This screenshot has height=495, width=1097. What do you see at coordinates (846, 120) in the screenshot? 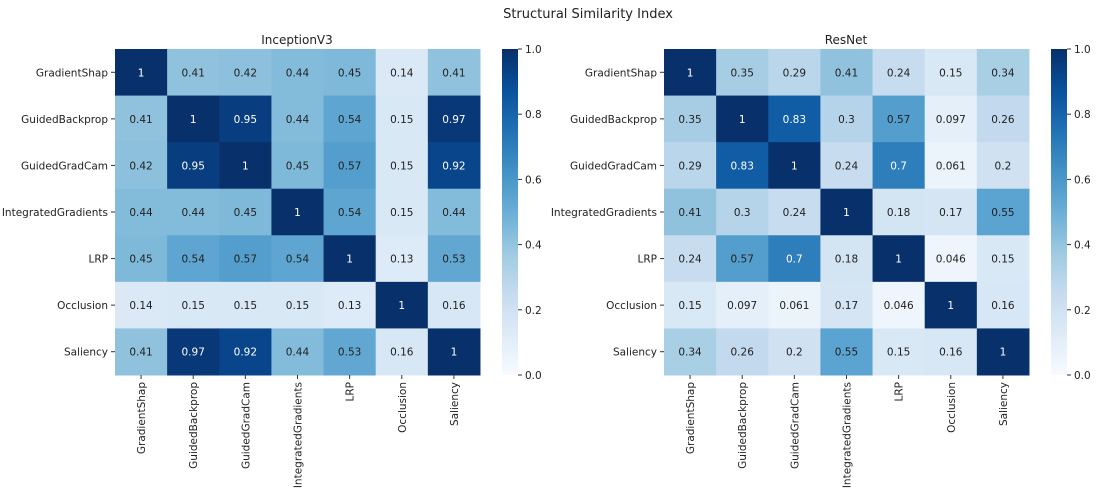
I see `cell-value-label: 0.3` at bounding box center [846, 120].